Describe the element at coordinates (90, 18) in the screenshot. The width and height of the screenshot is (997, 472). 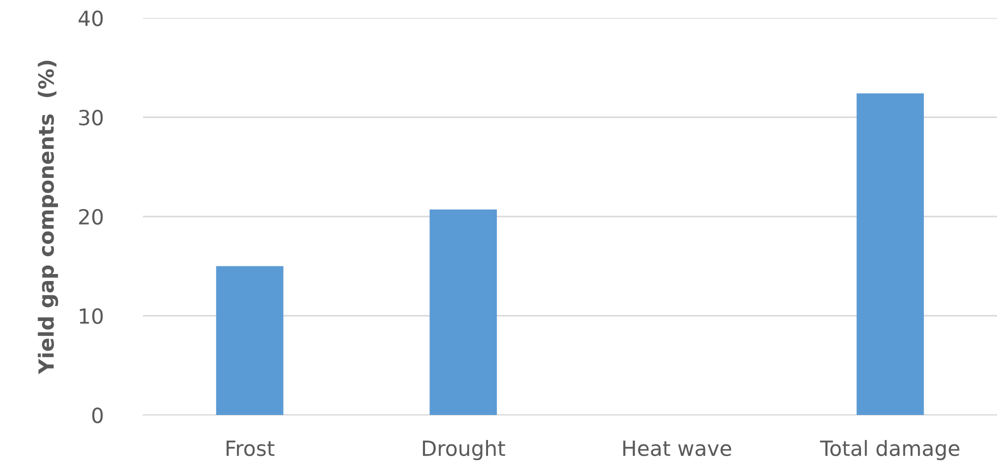
I see `y-tick-label: 40` at that location.